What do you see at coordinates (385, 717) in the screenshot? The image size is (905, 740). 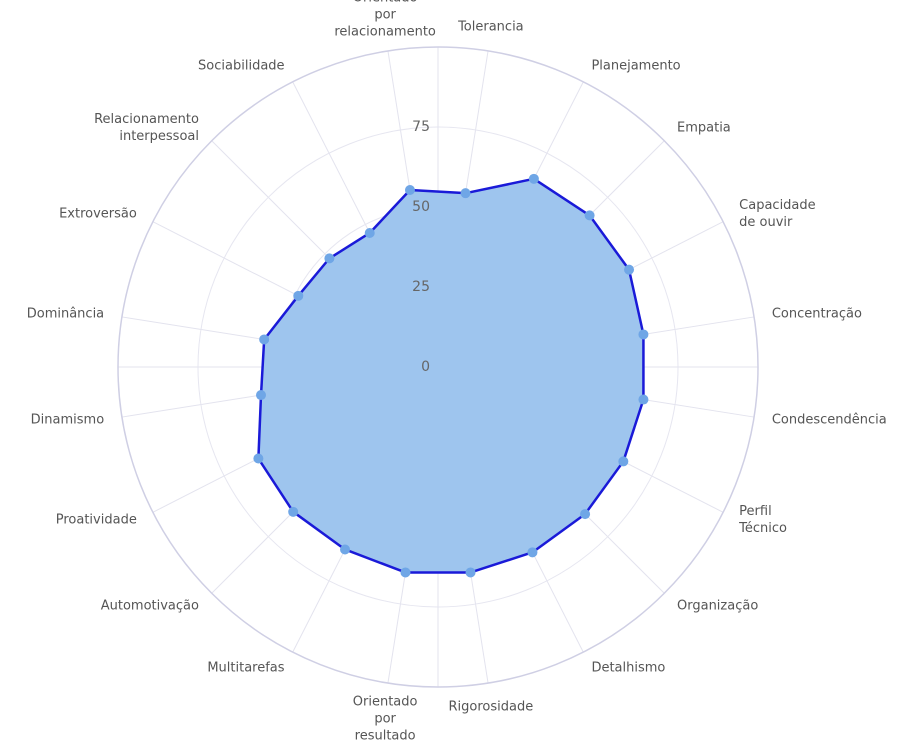 I see `category-label: Orientado por resultado` at bounding box center [385, 717].